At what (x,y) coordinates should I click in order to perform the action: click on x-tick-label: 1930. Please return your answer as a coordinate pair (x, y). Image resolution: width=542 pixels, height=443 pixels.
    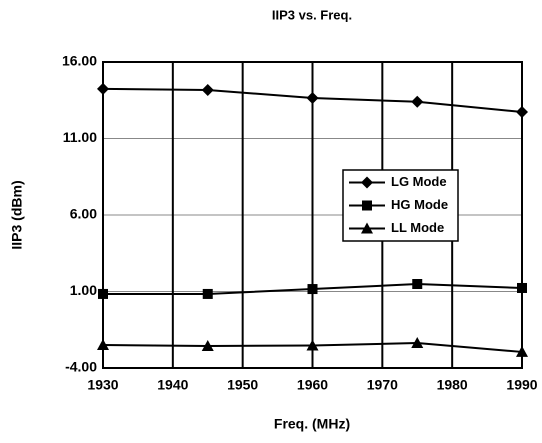
    Looking at the image, I should click on (102, 385).